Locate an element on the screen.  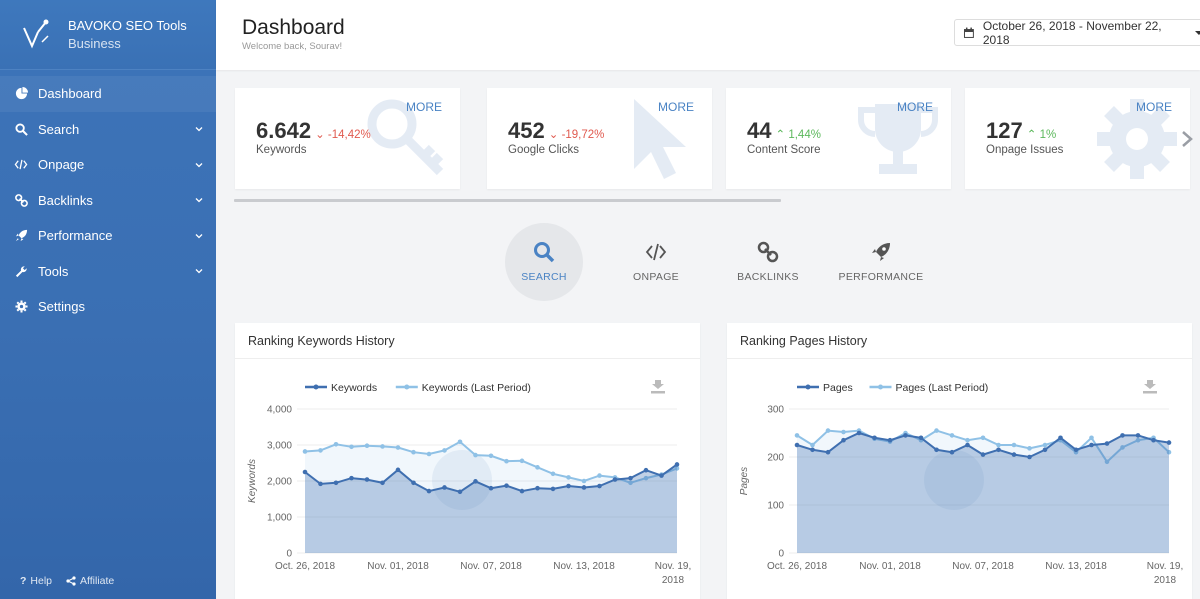
affiliate-label: Affiliate is located at coordinates (97, 581).